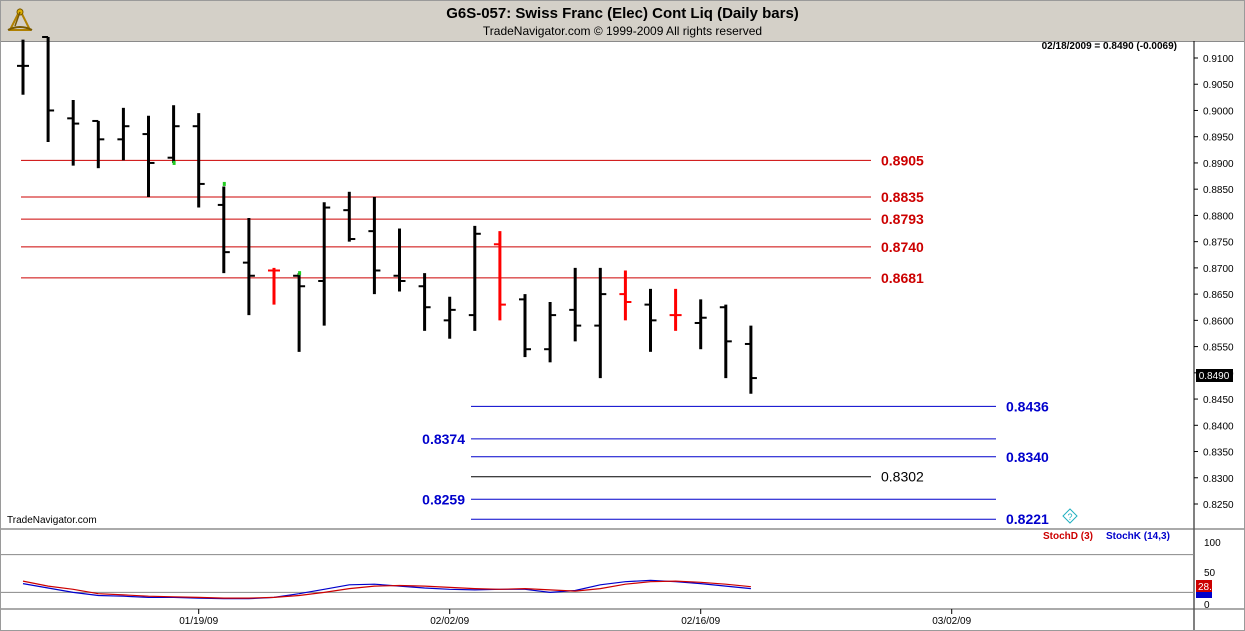 The image size is (1245, 631). Describe the element at coordinates (1204, 595) in the screenshot. I see `stoch-tag-box-k` at that location.